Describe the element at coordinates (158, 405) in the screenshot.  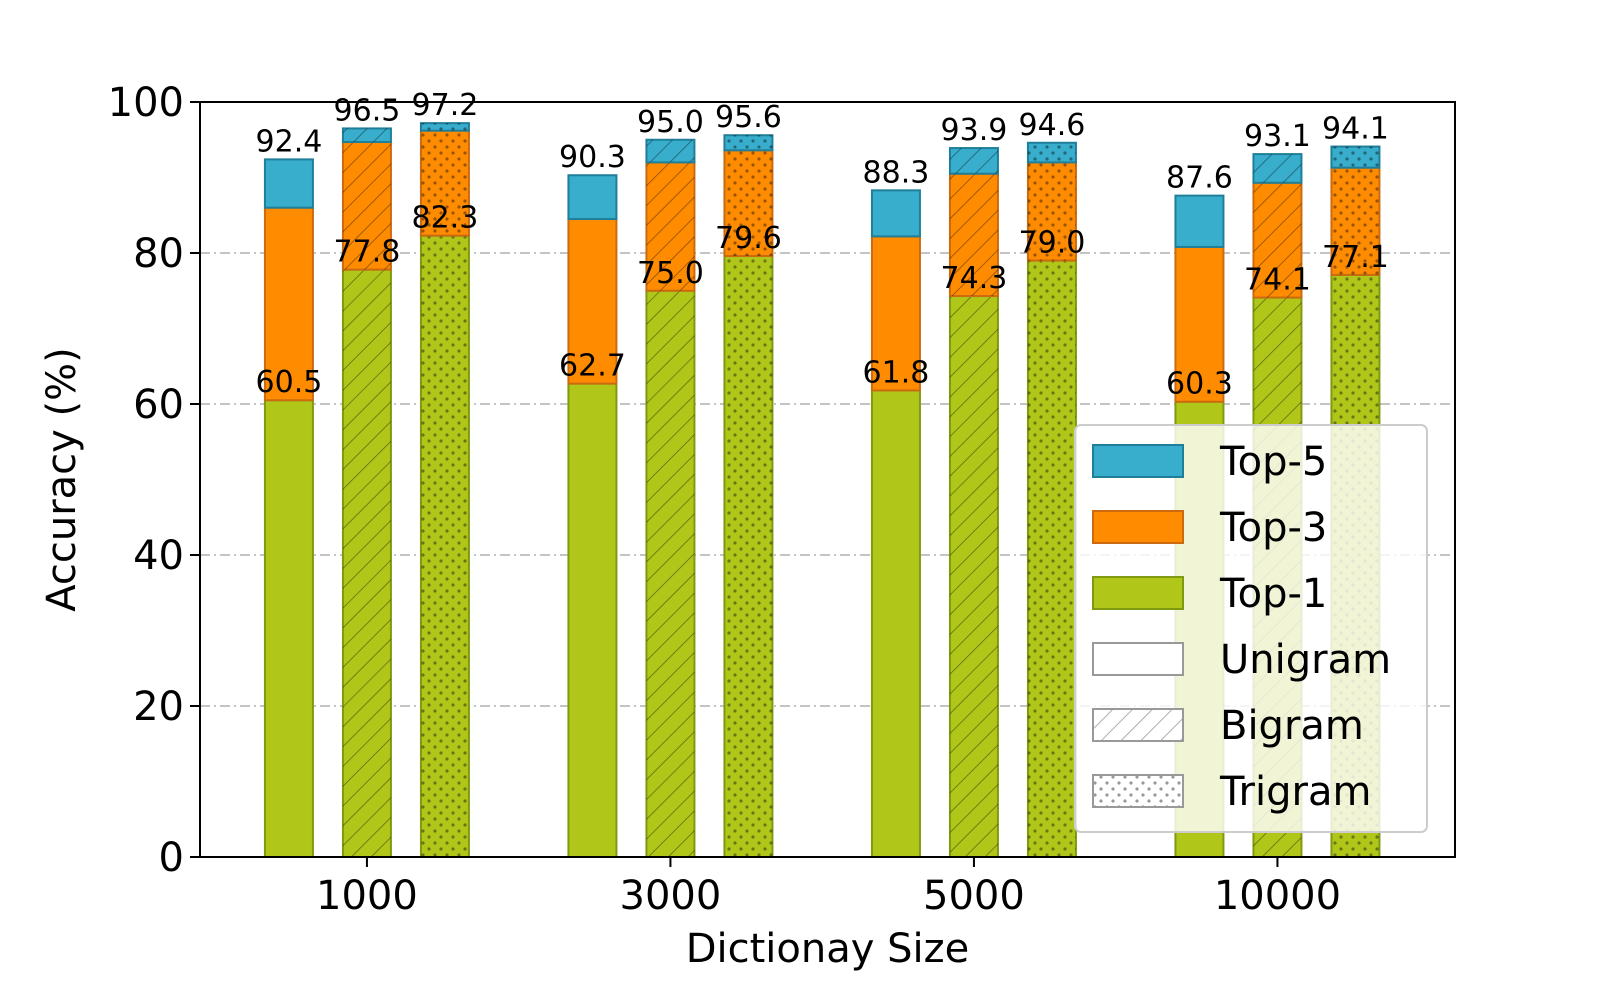
I see `y-tick-label: 60` at that location.